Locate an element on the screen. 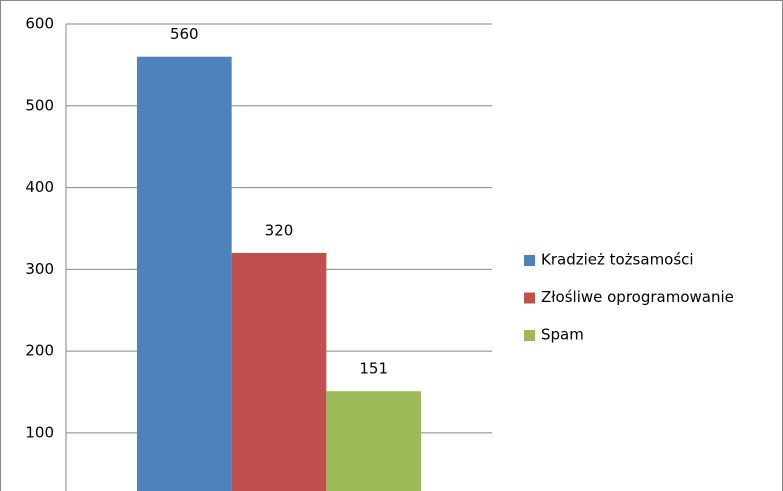  y-tick-label: 100 is located at coordinates (39, 432).